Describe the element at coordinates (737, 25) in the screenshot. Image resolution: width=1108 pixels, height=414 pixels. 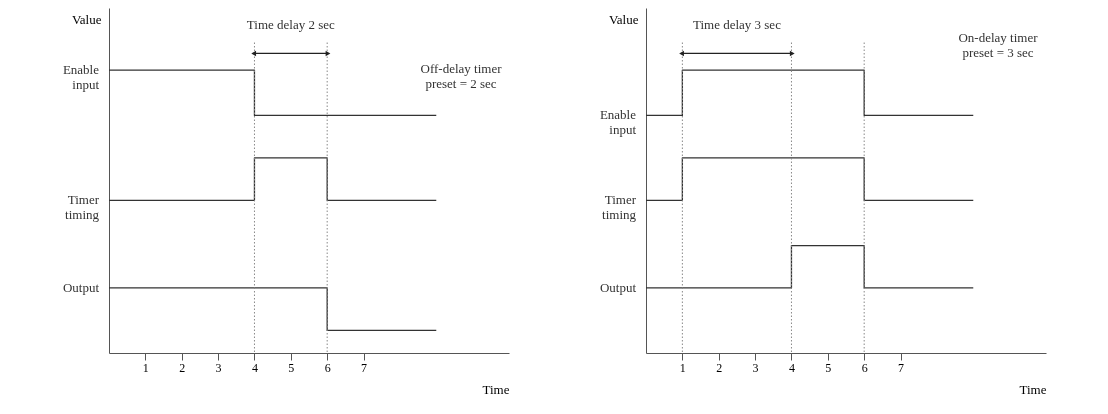
I see `text: Time delay 3 sec` at that location.